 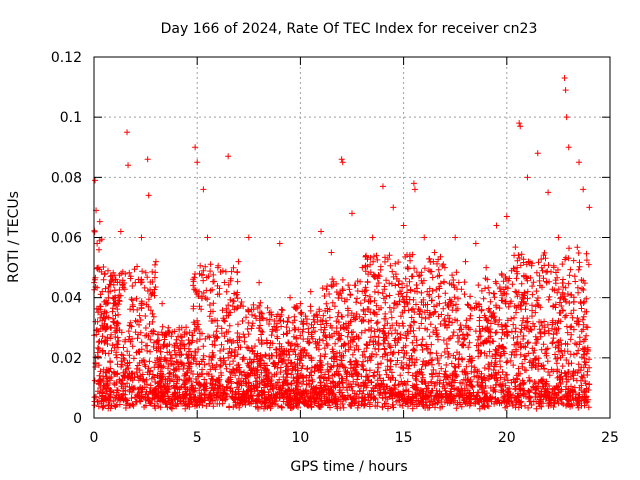 I want to click on y-tick-label: 0.02, so click(x=66, y=359).